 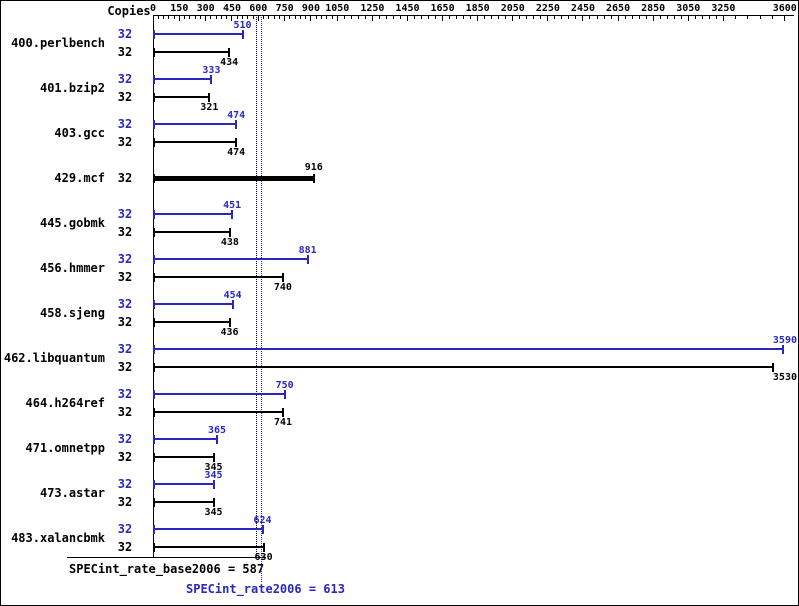 I want to click on bar-value-label: 434, so click(x=229, y=62).